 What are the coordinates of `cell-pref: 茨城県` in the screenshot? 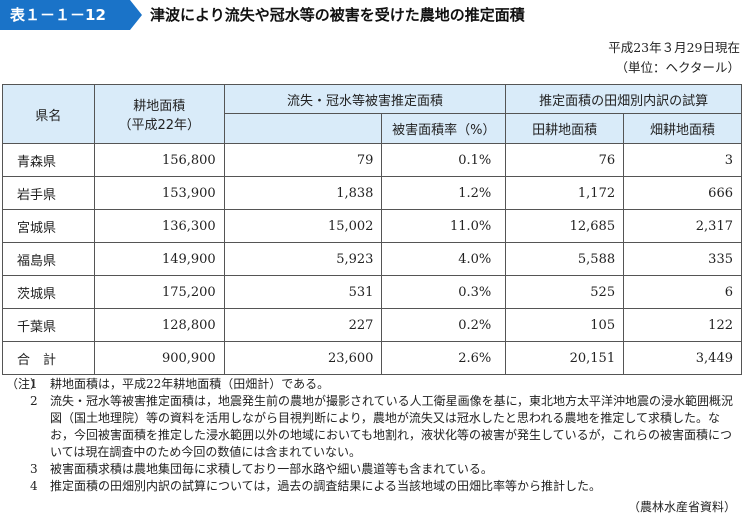 It's located at (48, 292).